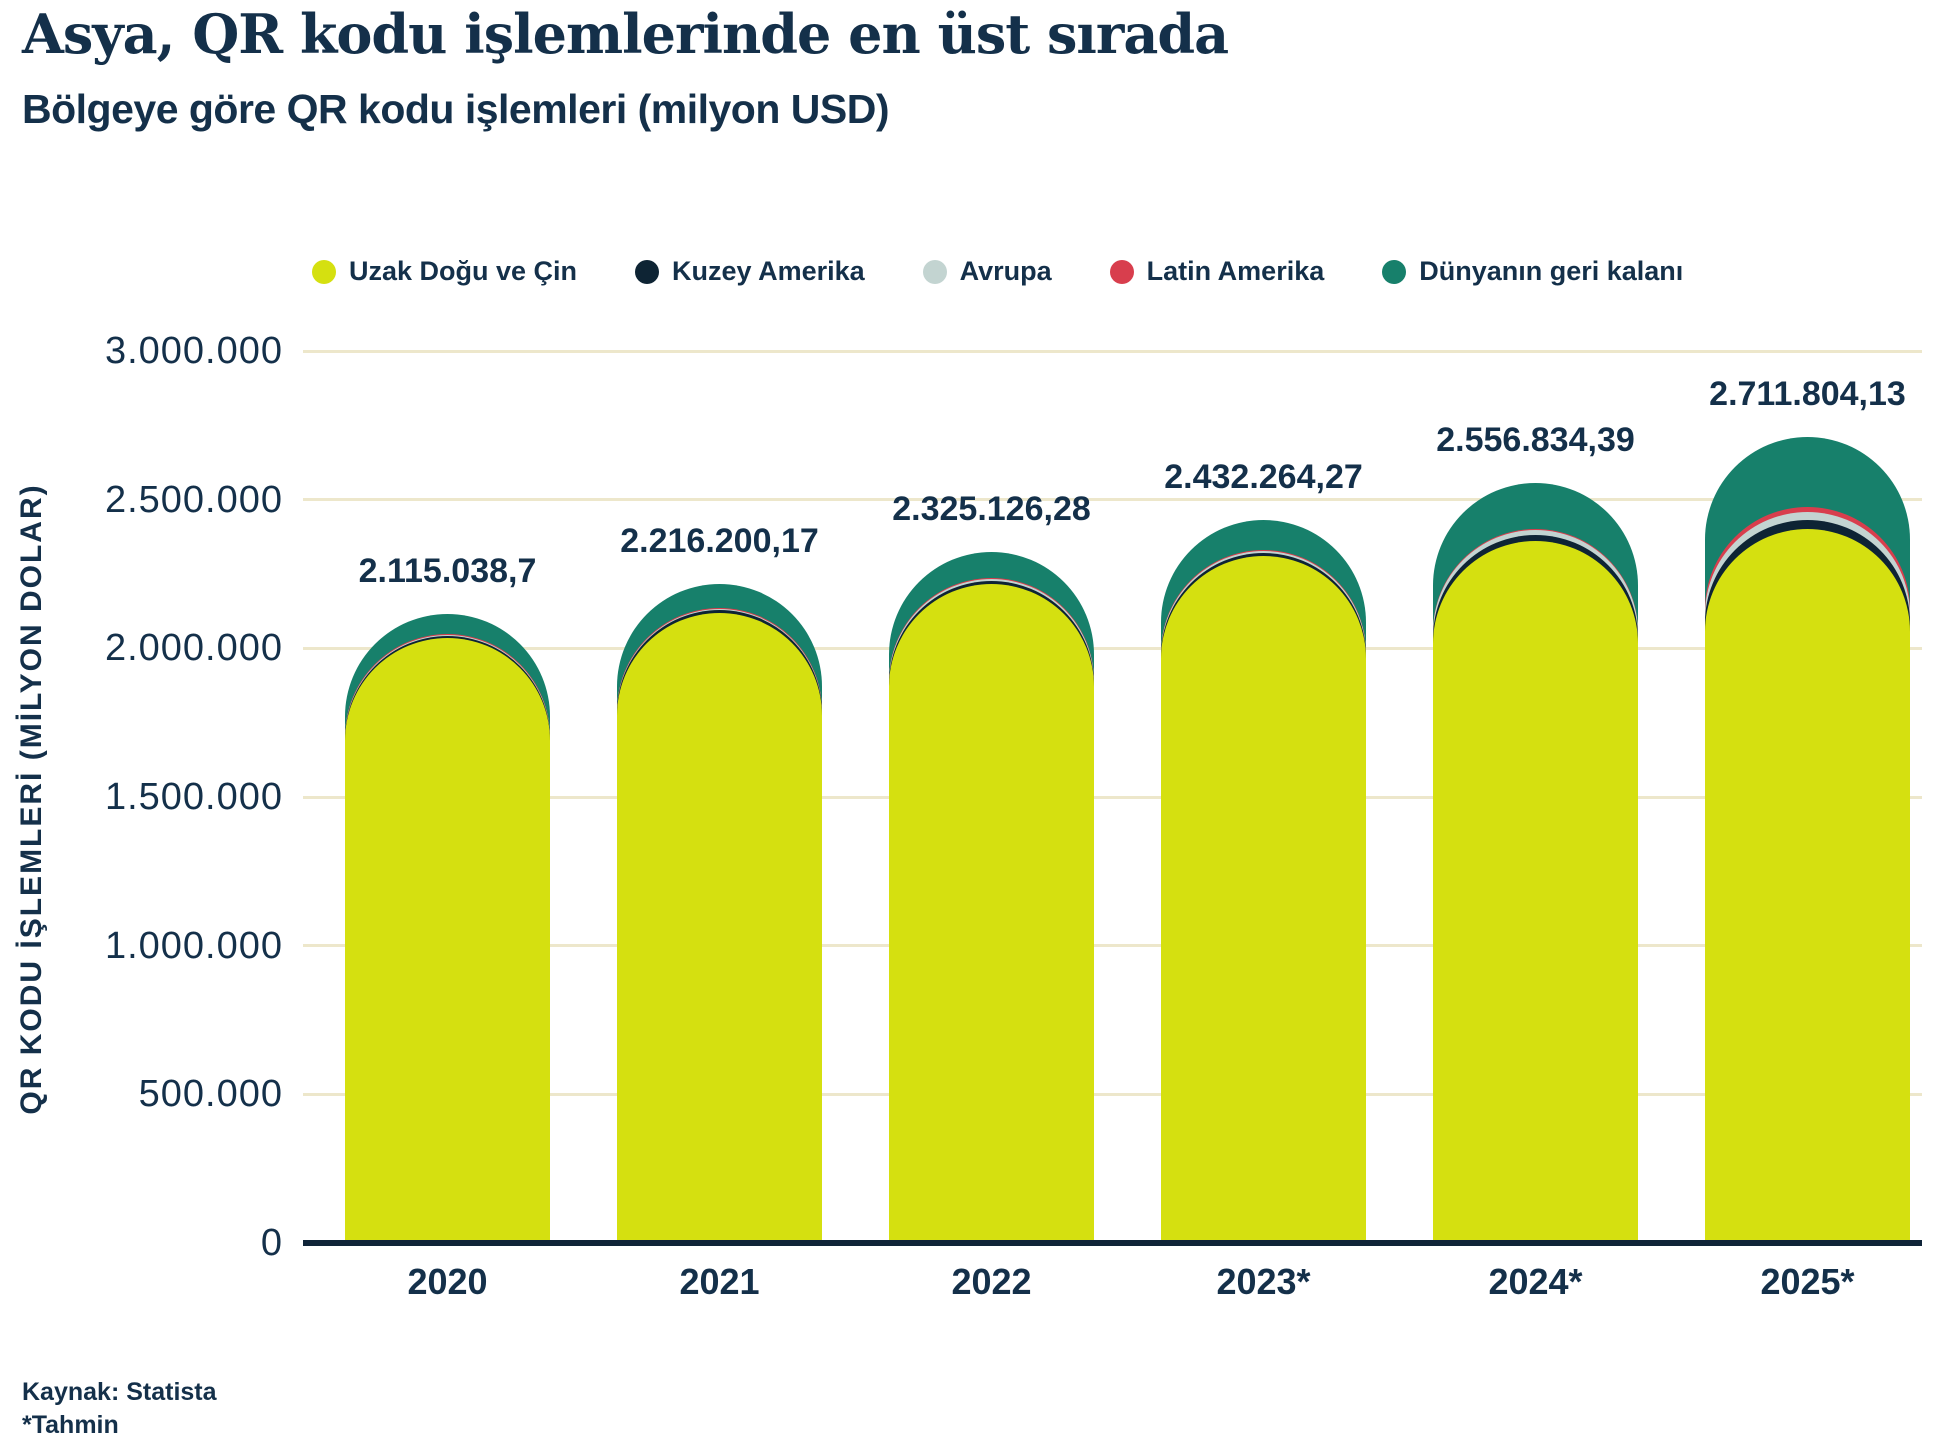 The image size is (1940, 1442). I want to click on legend-item: Kuzey Amerika, so click(750, 271).